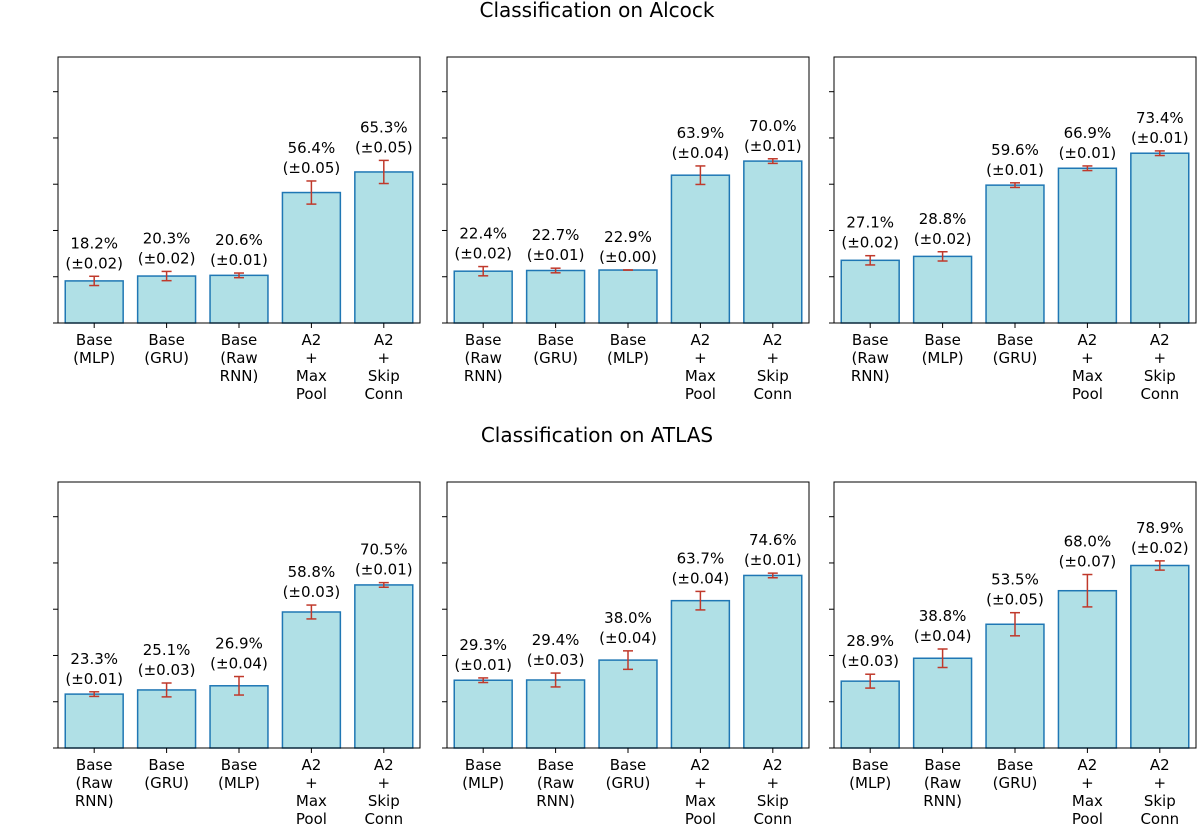 The width and height of the screenshot is (1200, 826). What do you see at coordinates (596, 11) in the screenshot?
I see `suptitle-alcock: Classification on Alcock` at bounding box center [596, 11].